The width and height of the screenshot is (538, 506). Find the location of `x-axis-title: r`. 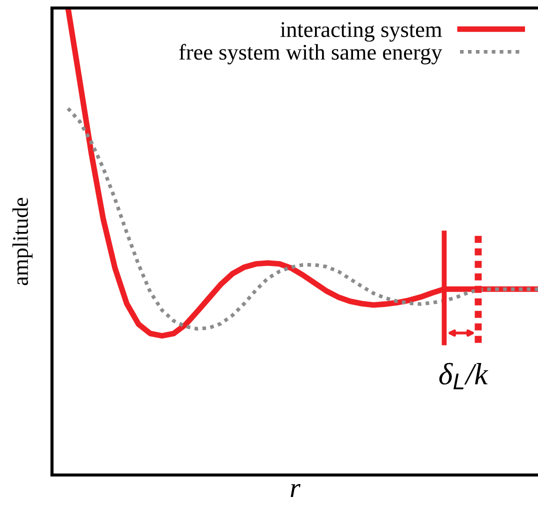

x-axis-title: r is located at coordinates (295, 491).